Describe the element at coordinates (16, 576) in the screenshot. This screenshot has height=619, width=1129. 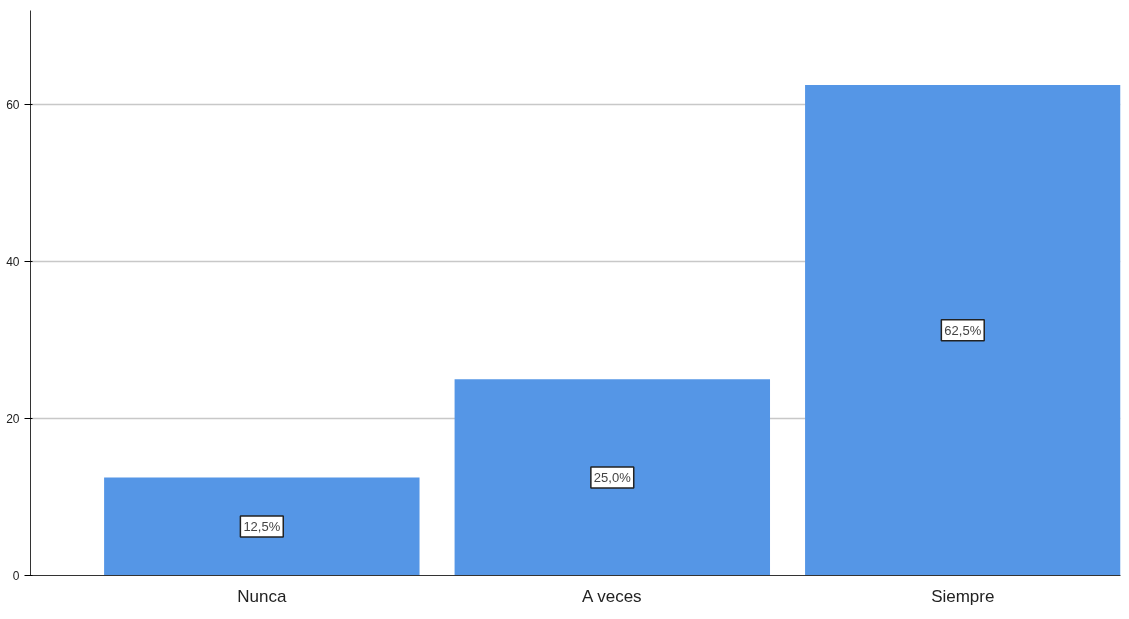
I see `y-tick-label: 0` at that location.